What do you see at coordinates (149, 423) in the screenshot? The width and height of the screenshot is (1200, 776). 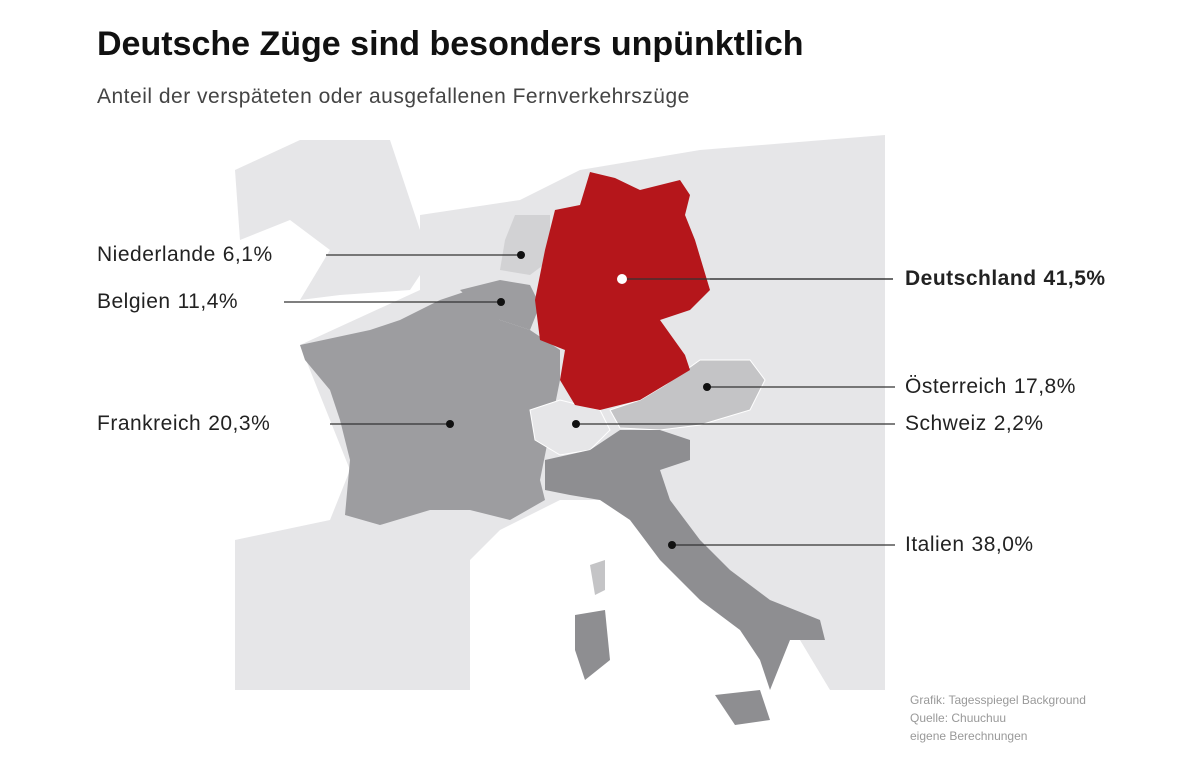 I see `country-name: Frankreich` at bounding box center [149, 423].